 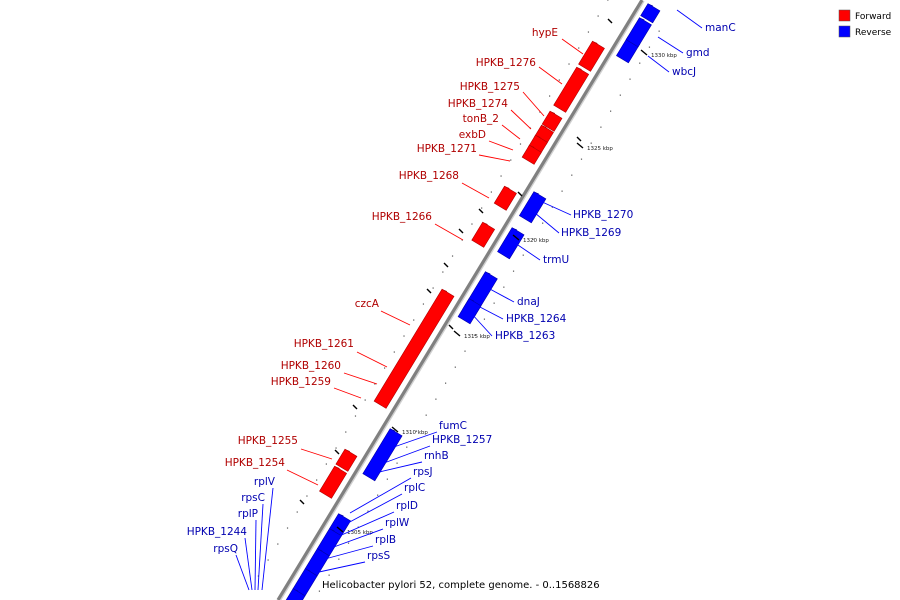 What do you see at coordinates (370, 533) in the screenshot?
I see `reverse-label-rplw: rplW` at bounding box center [370, 533].